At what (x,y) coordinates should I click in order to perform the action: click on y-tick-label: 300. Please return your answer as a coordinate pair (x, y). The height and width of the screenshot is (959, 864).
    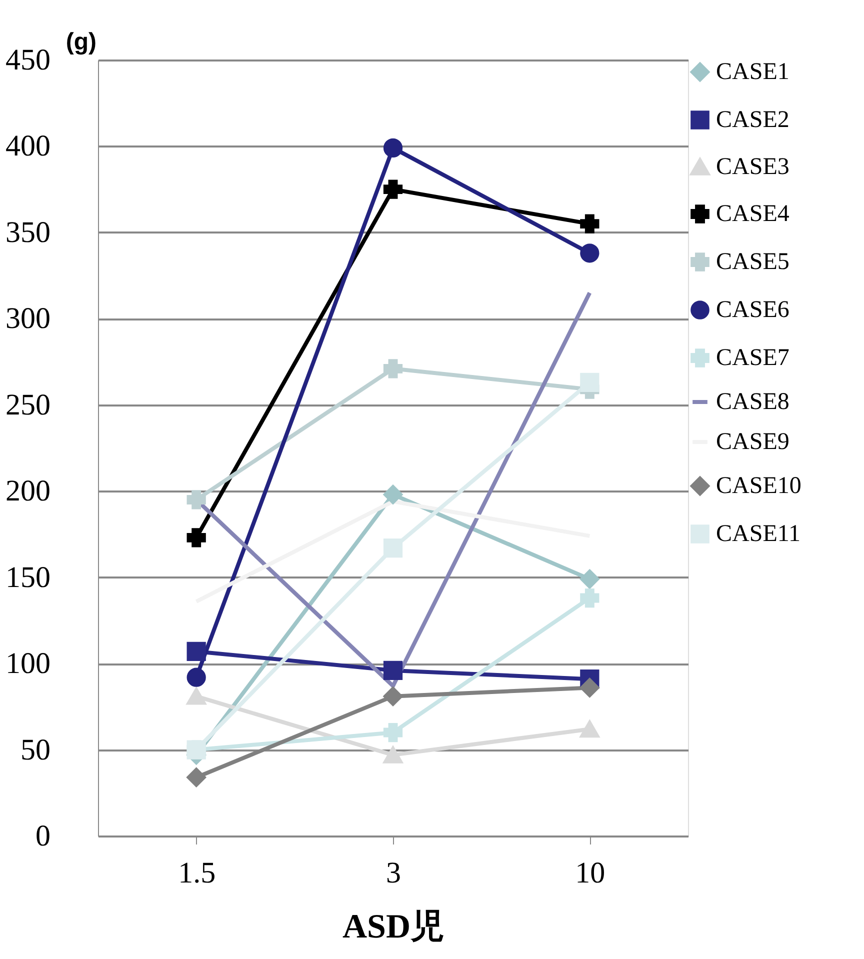
    Looking at the image, I should click on (28, 319).